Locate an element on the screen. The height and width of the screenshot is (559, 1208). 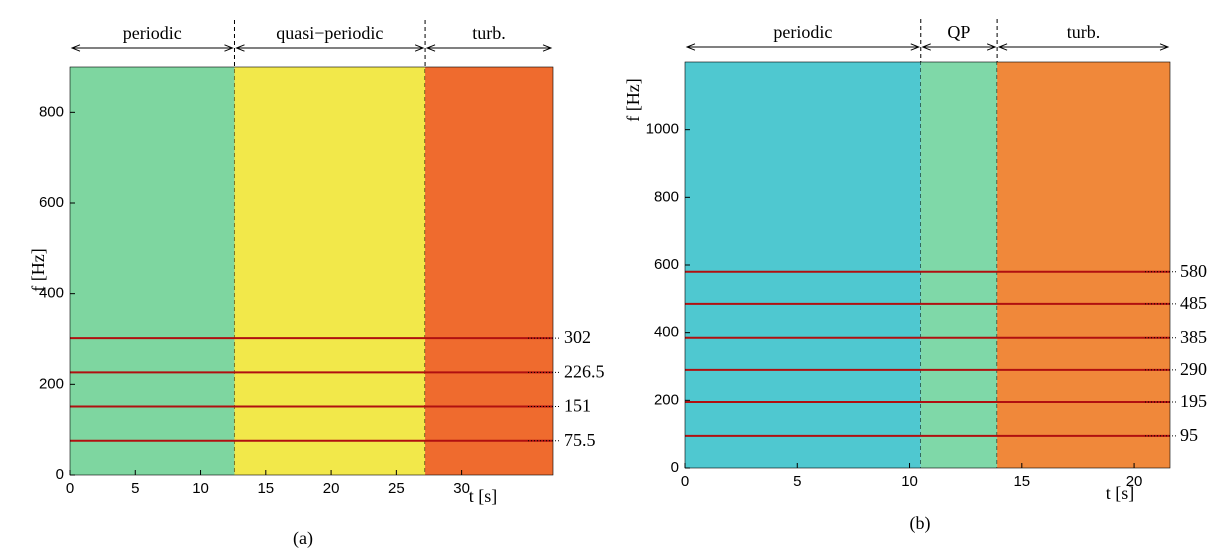
annotation-label: 485 is located at coordinates (1193, 303).